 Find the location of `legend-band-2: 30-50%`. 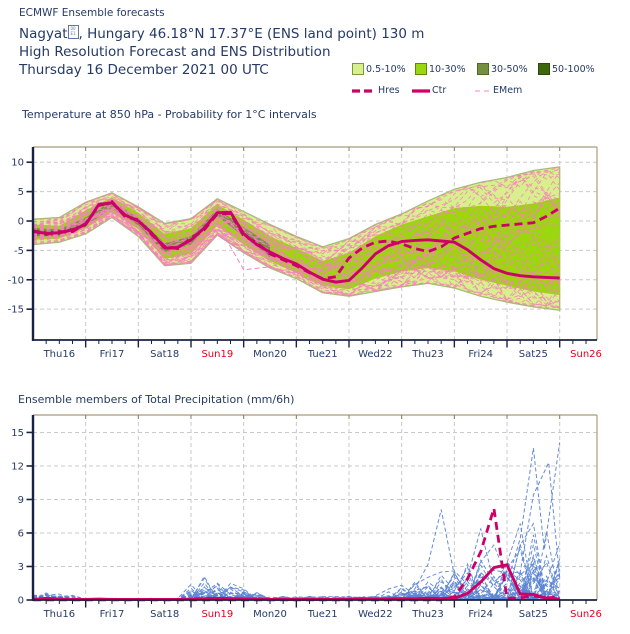

legend-band-2: 30-50% is located at coordinates (502, 69).